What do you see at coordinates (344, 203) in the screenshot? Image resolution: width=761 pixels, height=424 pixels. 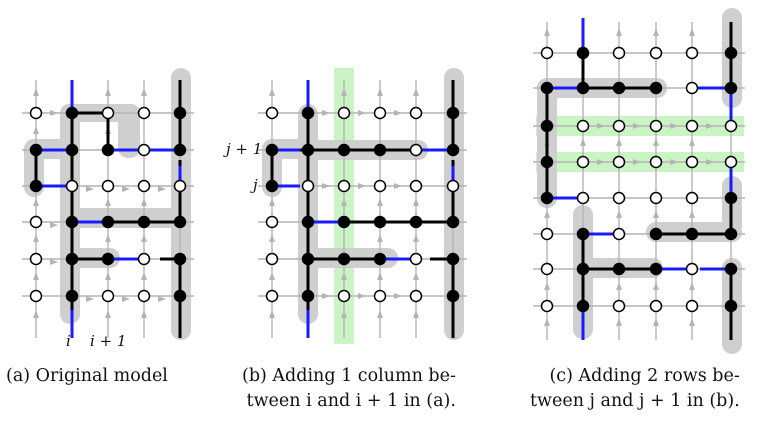 I see `panel-b-arrowheads` at bounding box center [344, 203].